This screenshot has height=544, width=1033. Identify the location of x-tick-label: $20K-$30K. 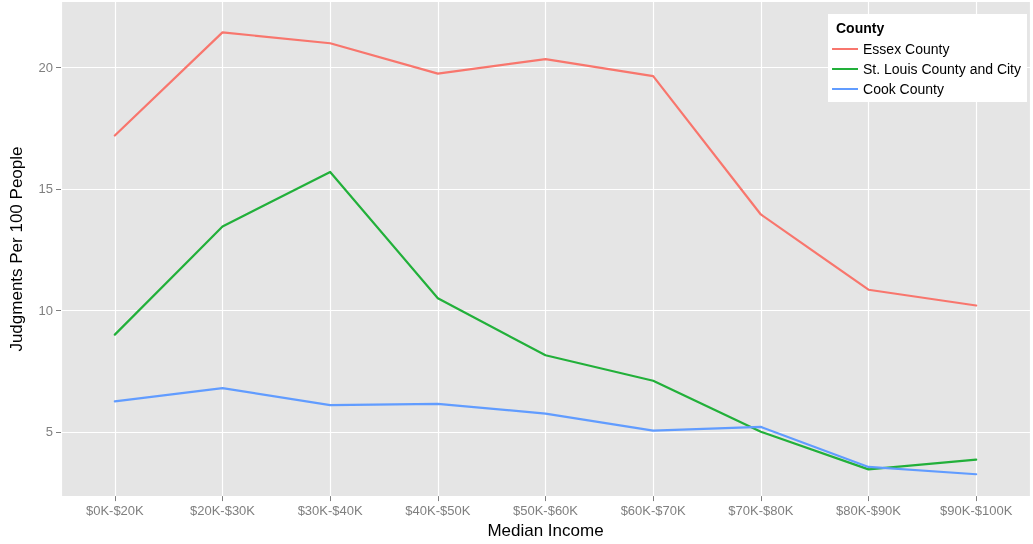
(222, 511).